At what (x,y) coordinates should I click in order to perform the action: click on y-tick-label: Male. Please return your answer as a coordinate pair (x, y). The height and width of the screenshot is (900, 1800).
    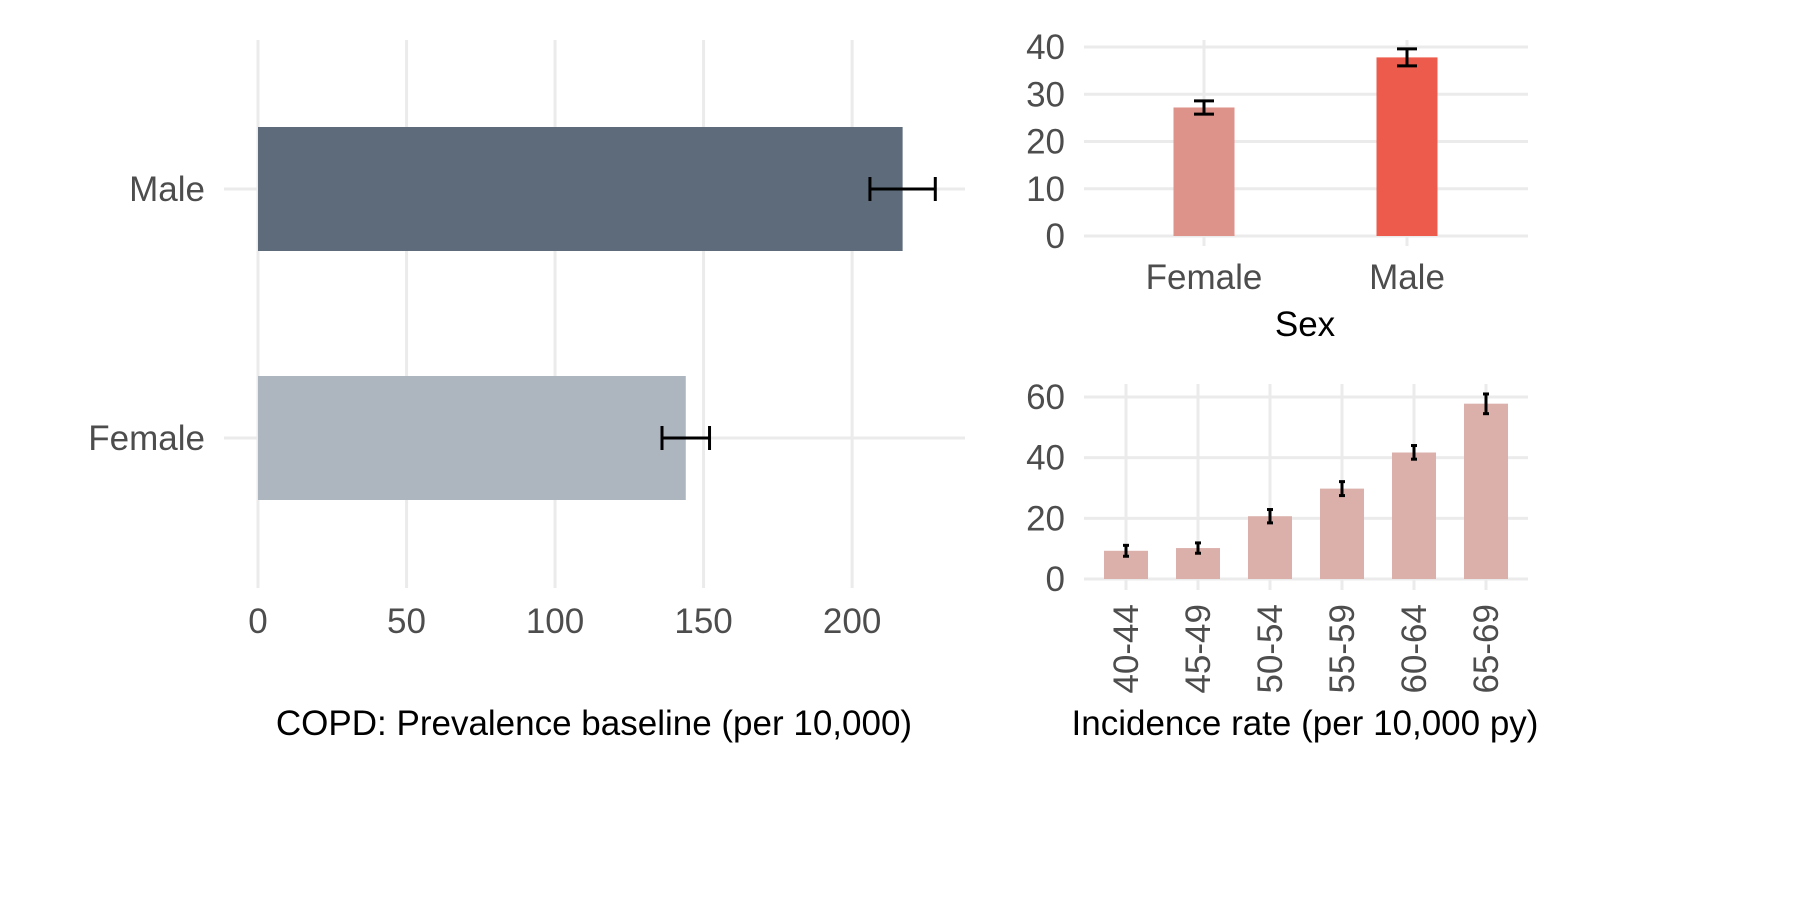
    Looking at the image, I should click on (167, 189).